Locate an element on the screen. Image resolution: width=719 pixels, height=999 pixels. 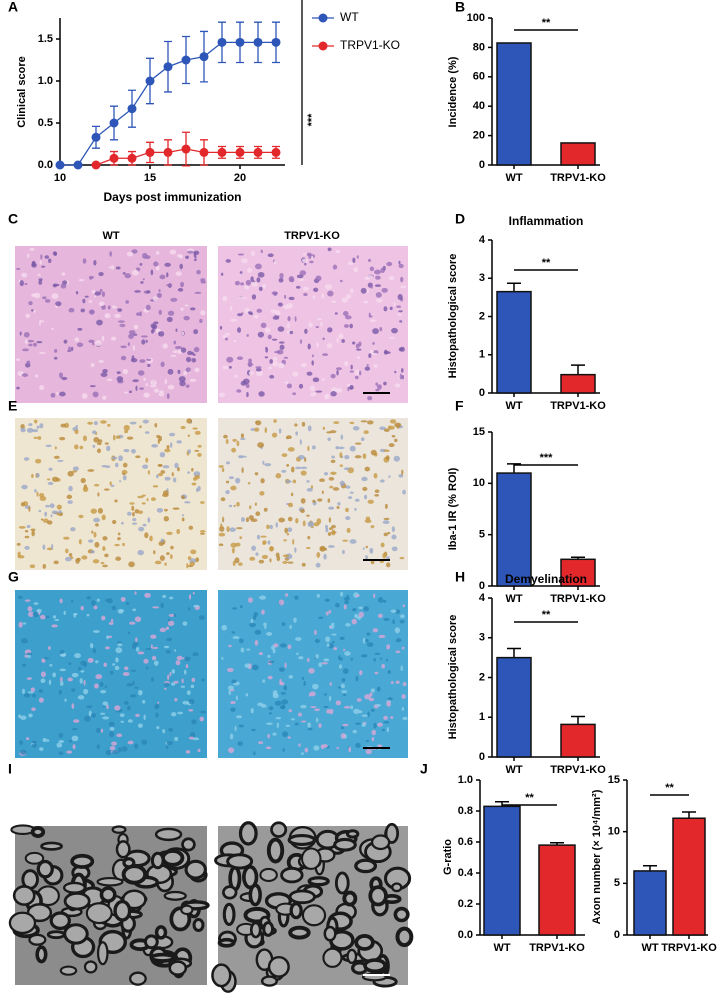
significance-label: *** is located at coordinates (312, 120).